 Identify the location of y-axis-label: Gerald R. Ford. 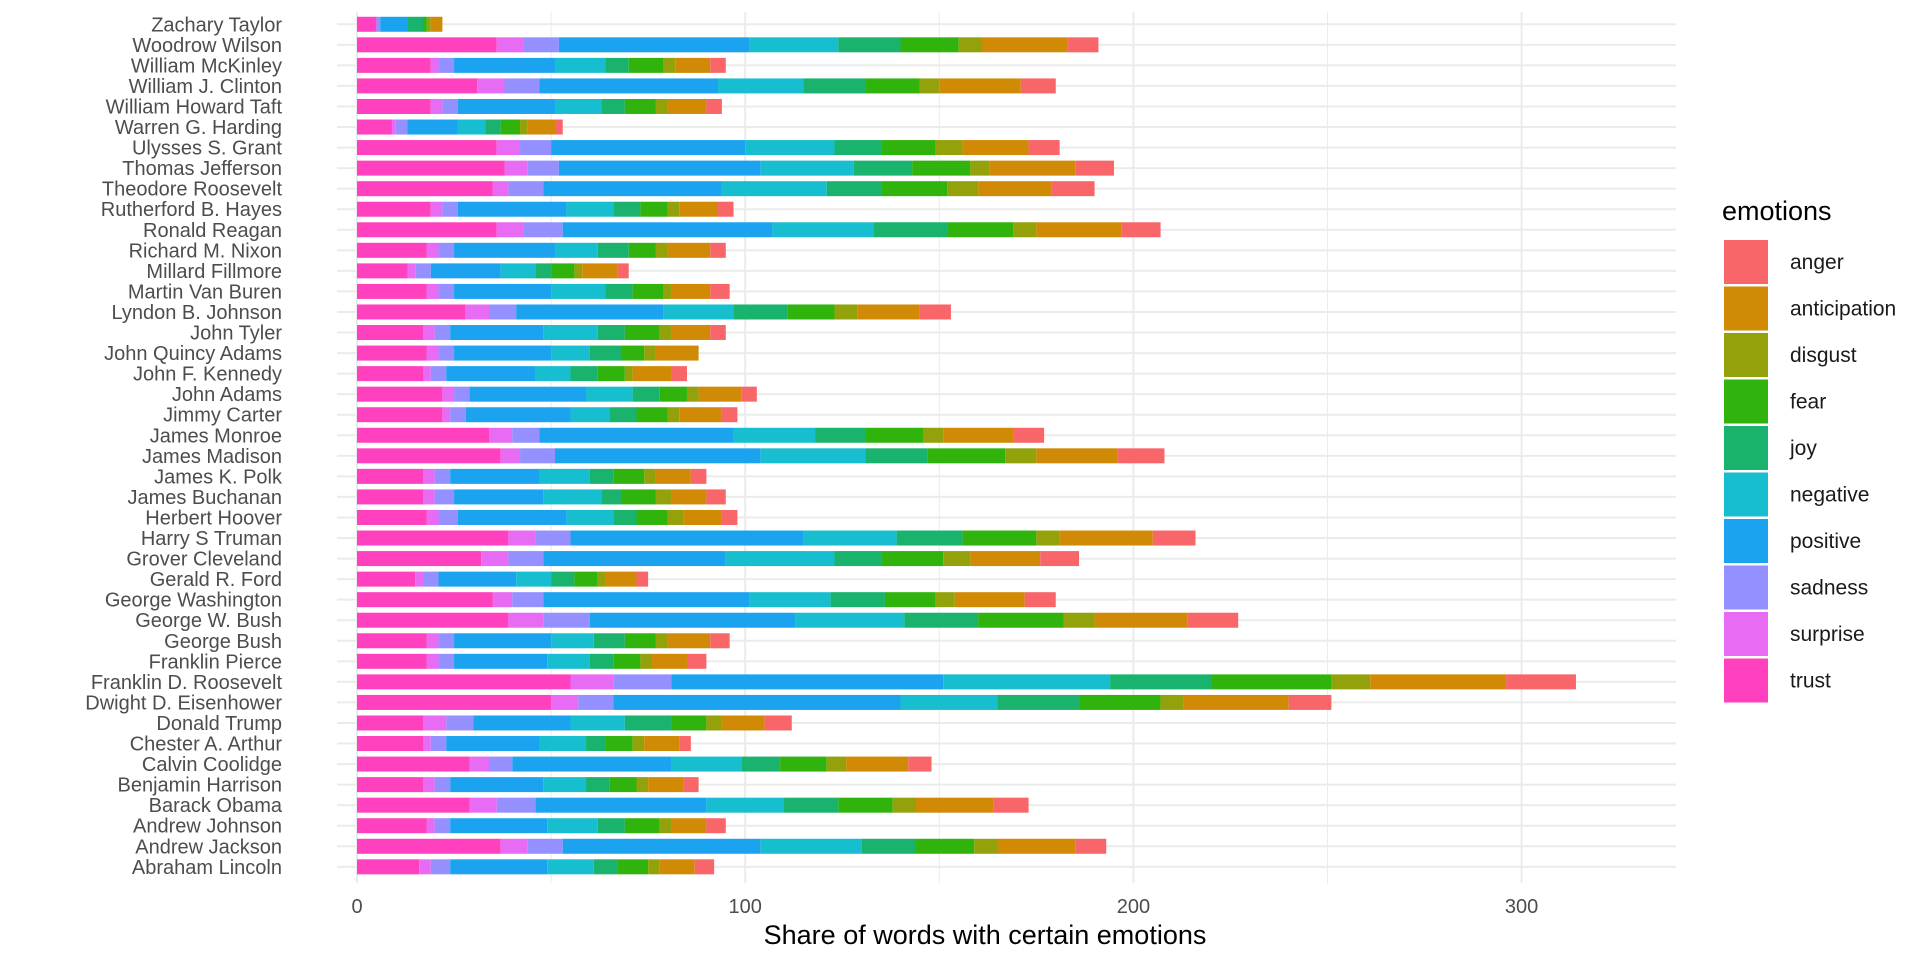
(216, 580).